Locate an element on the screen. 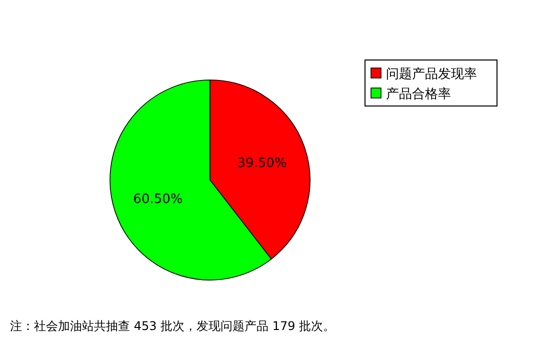 This screenshot has height=353, width=543. text: 注：社会加油站共抽查 453 批次，发现问题产品 179 批次。 is located at coordinates (173, 326).